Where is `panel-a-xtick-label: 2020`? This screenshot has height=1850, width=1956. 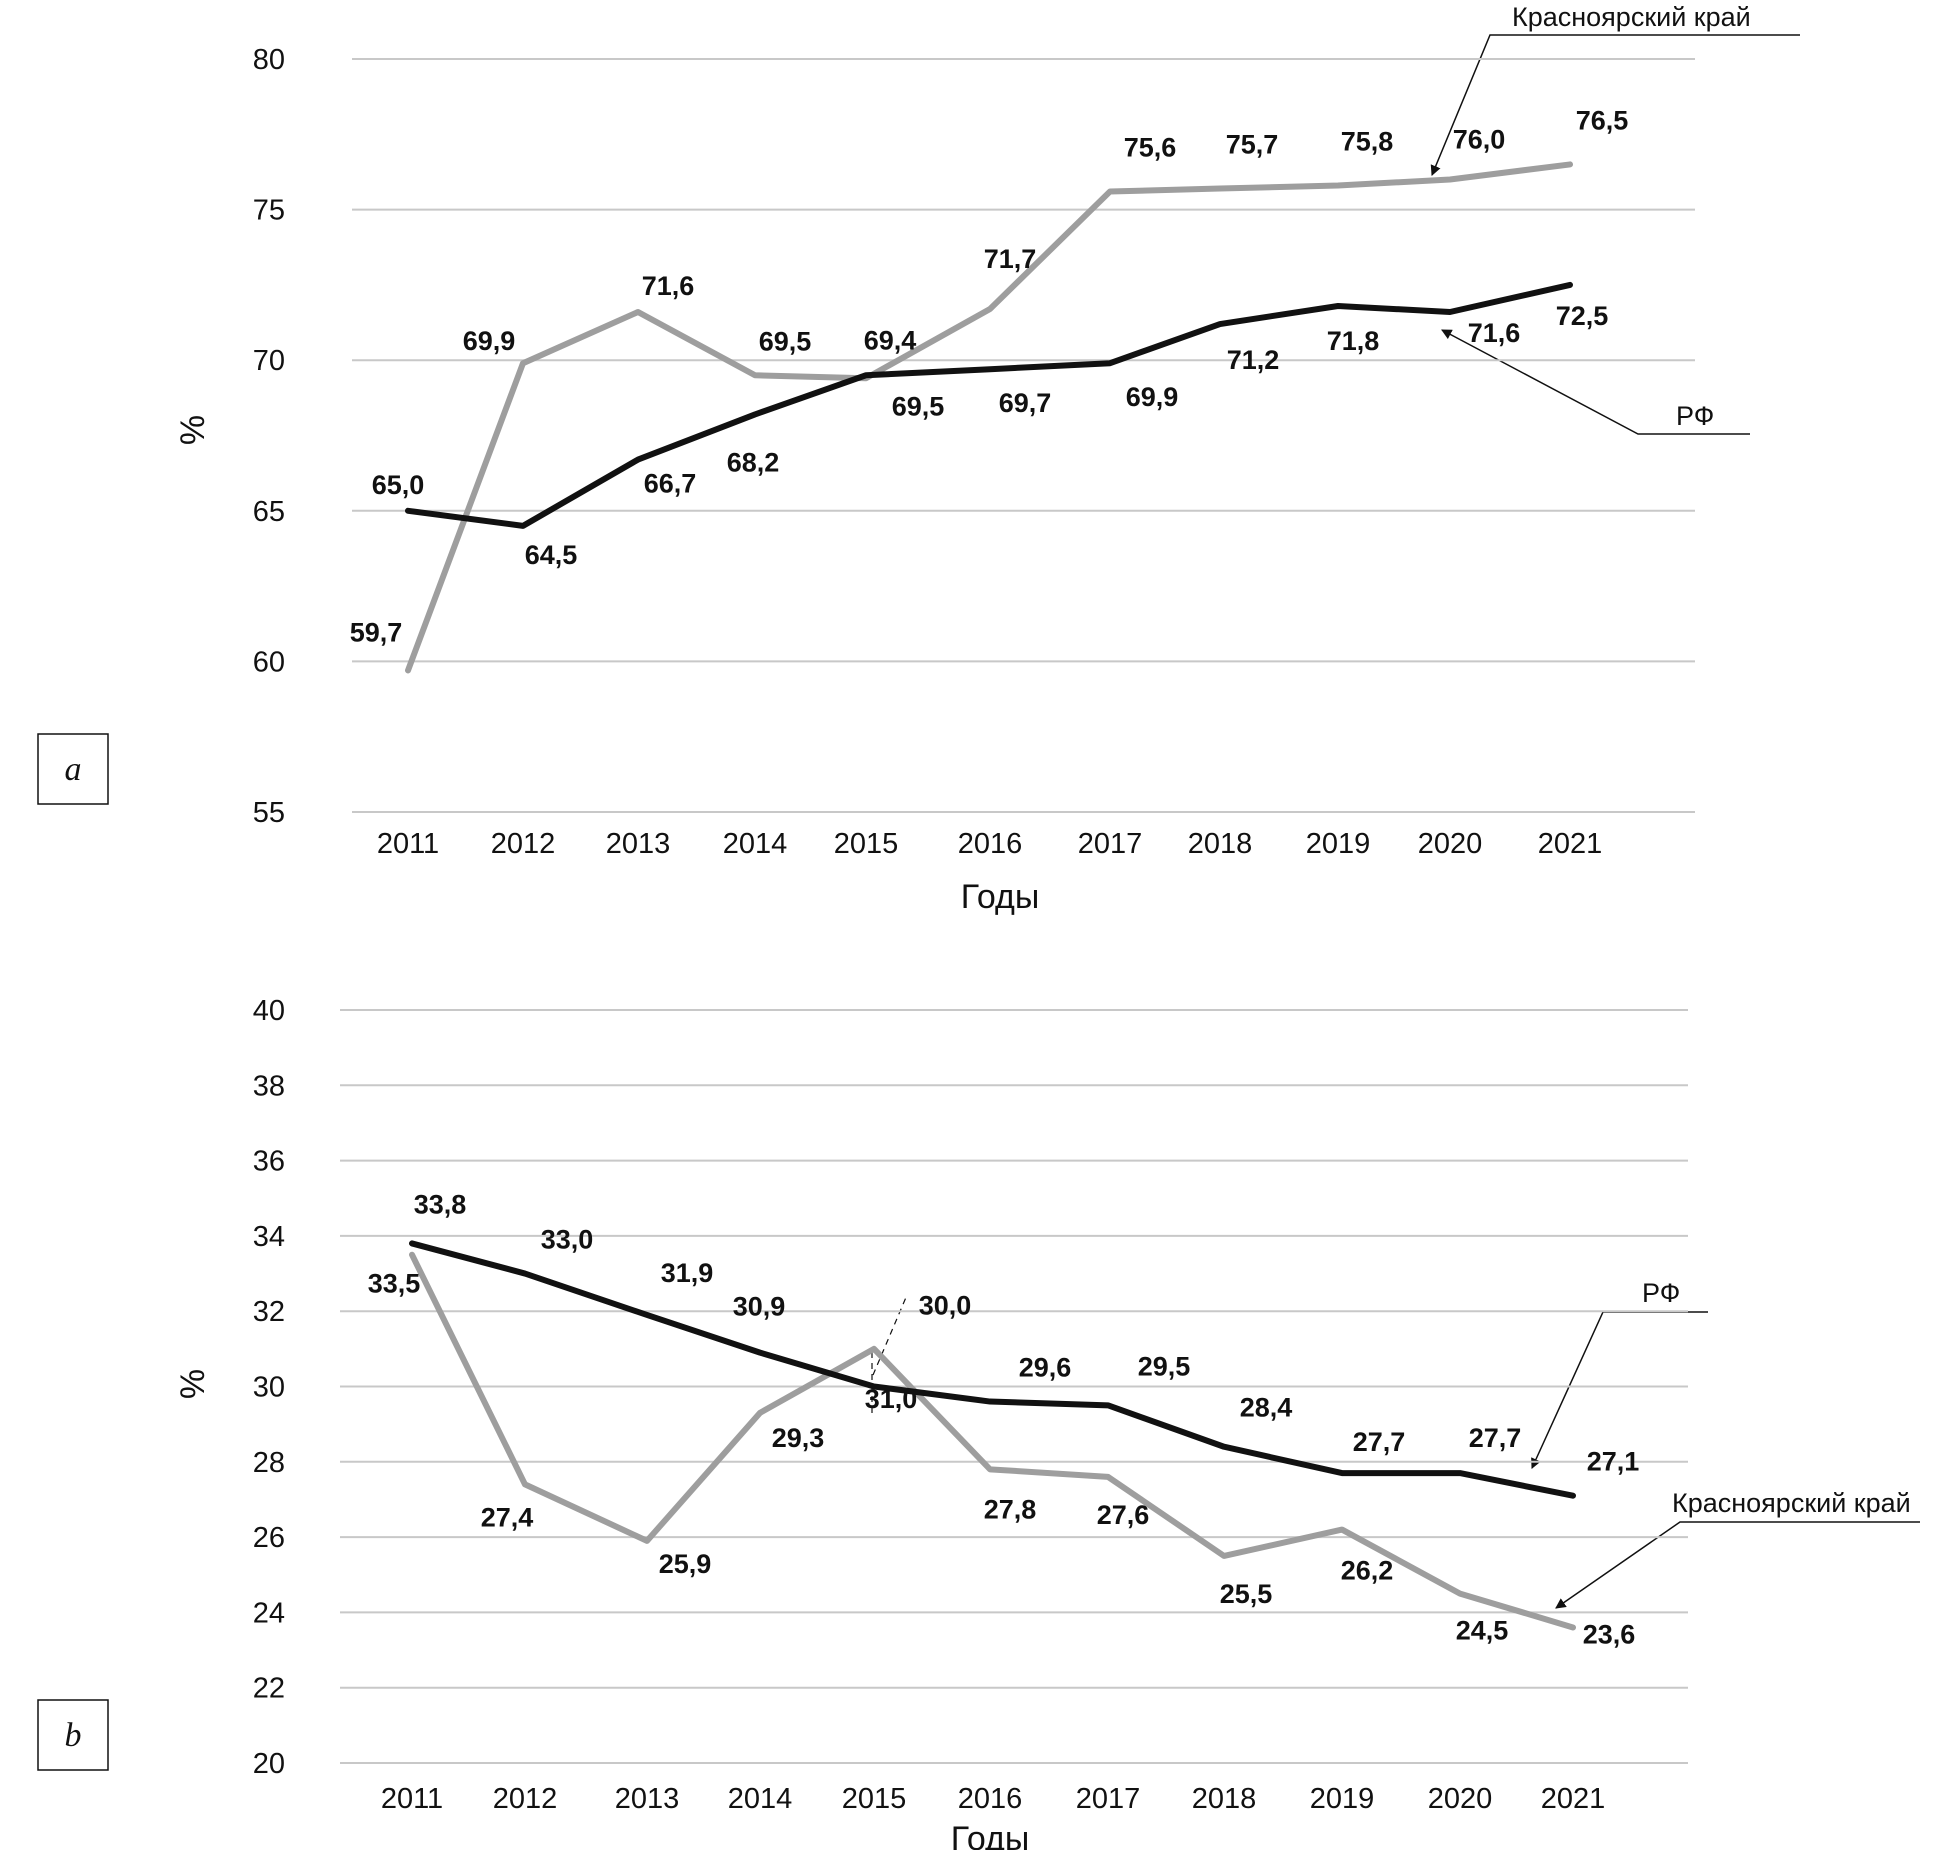
panel-a-xtick-label: 2020 is located at coordinates (1450, 844).